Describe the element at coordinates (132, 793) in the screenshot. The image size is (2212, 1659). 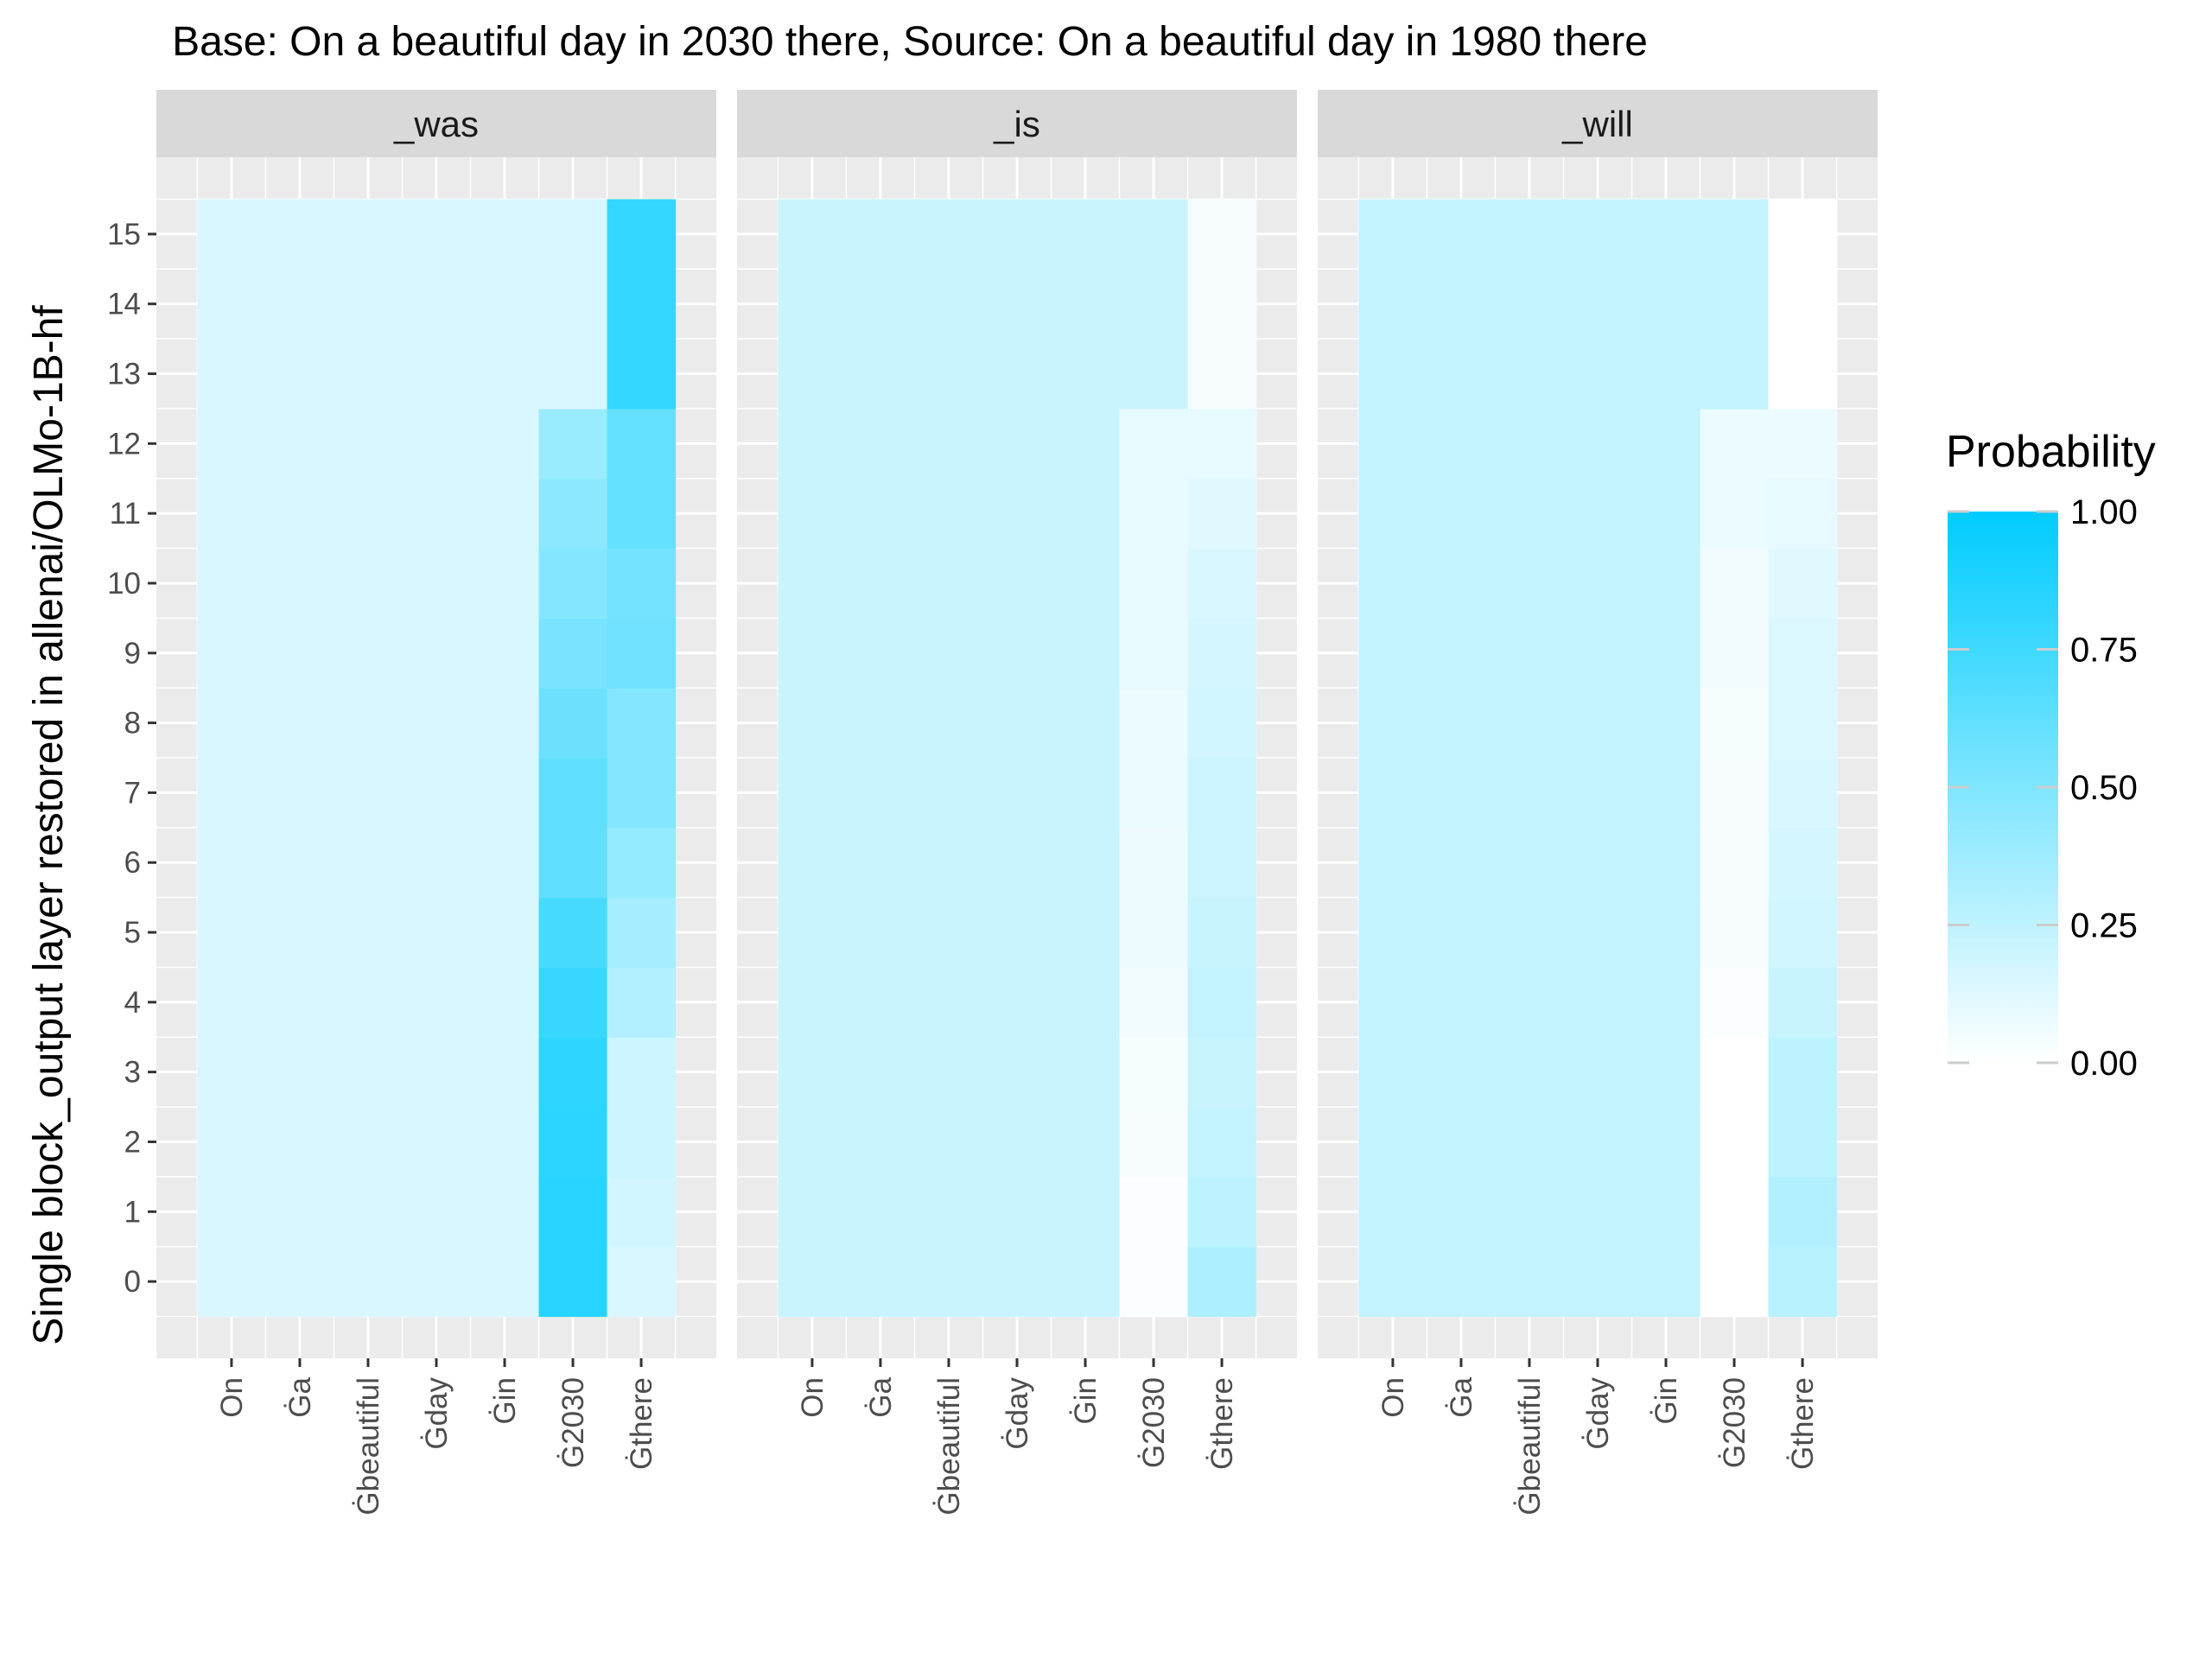
I see `y-tick-label: 7` at that location.